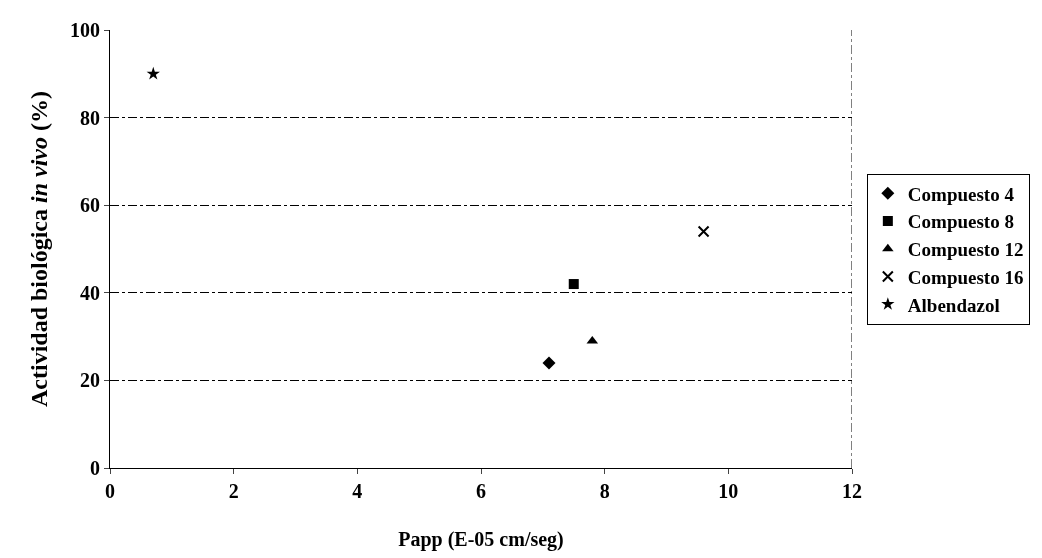 The width and height of the screenshot is (1042, 558). I want to click on y-tick-label: 100, so click(85, 30).